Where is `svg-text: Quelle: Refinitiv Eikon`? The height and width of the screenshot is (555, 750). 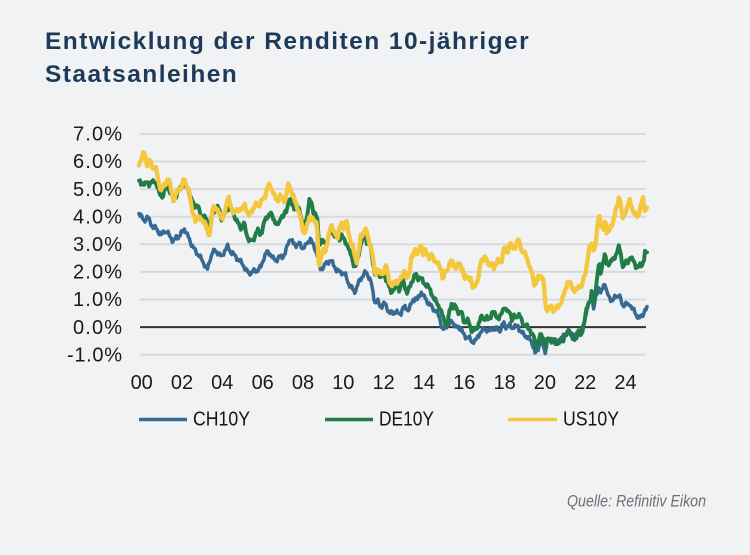
svg-text: Quelle: Refinitiv Eikon is located at coordinates (636, 501).